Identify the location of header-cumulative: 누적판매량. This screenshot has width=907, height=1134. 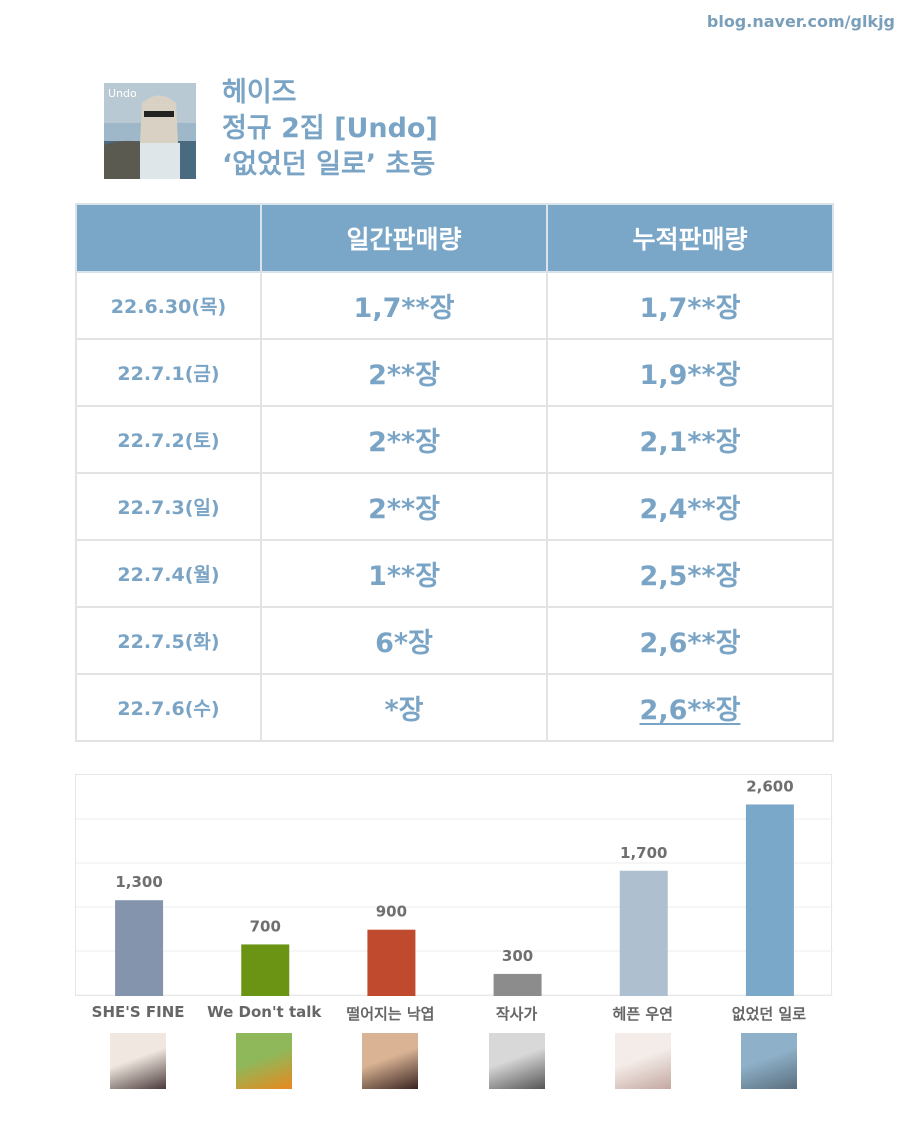
(690, 238).